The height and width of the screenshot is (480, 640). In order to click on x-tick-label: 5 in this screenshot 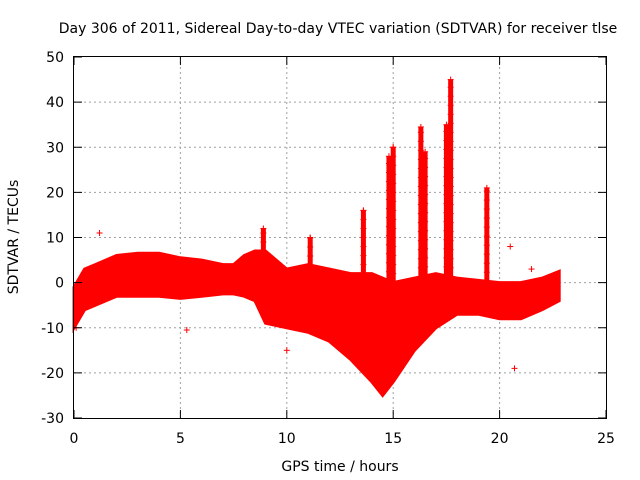, I will do `click(180, 439)`.